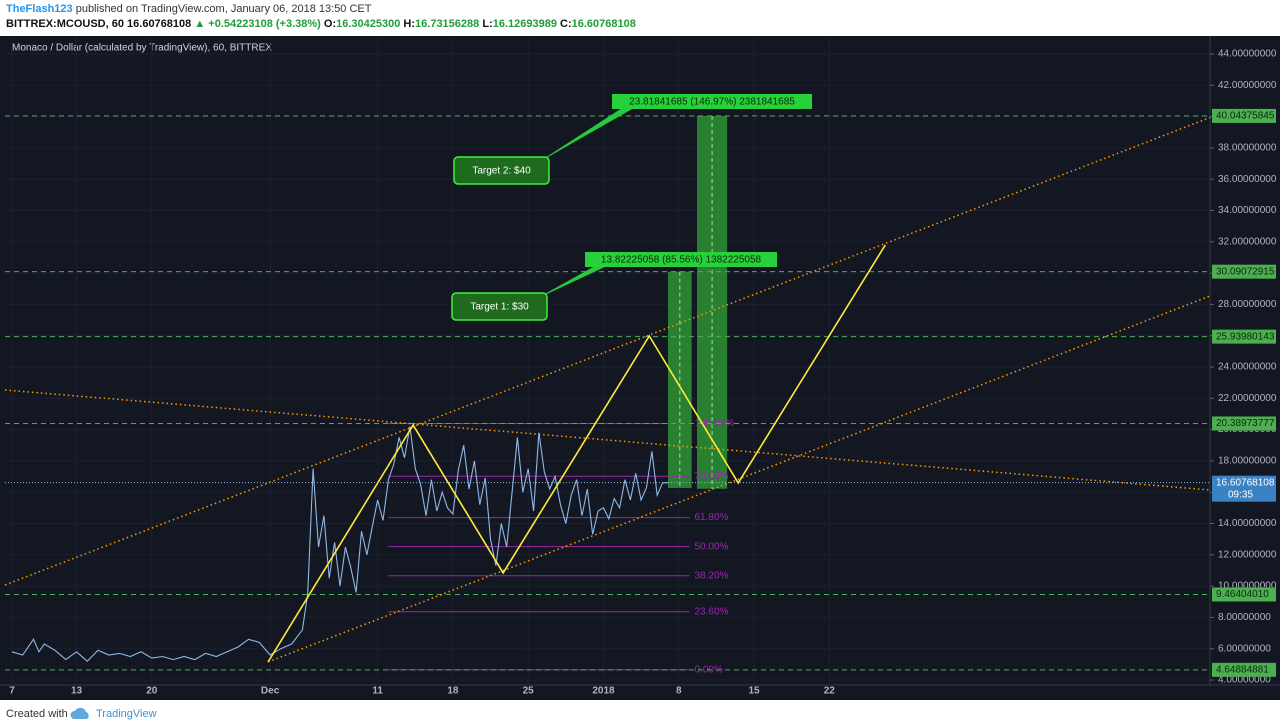 The width and height of the screenshot is (1280, 728). Describe the element at coordinates (65, 24) in the screenshot. I see `symbol: BITTREX:MCOUSD, 60` at that location.